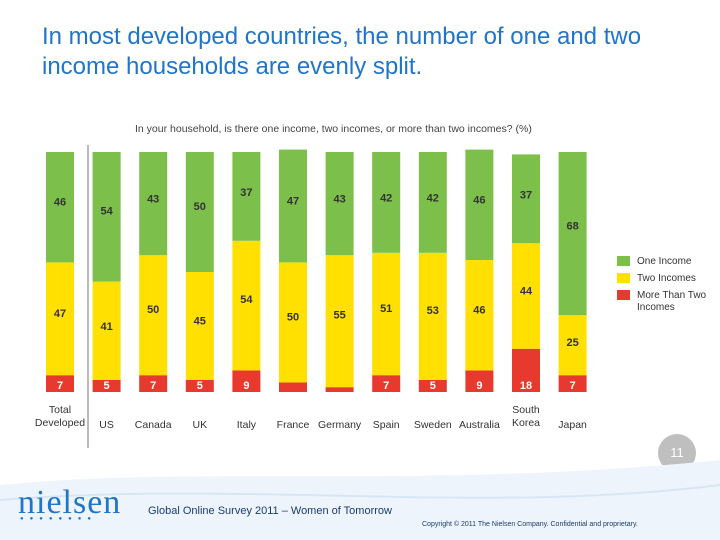 The image size is (720, 540). I want to click on legend-item-more-than-two: More Than Two Incomes, so click(667, 302).